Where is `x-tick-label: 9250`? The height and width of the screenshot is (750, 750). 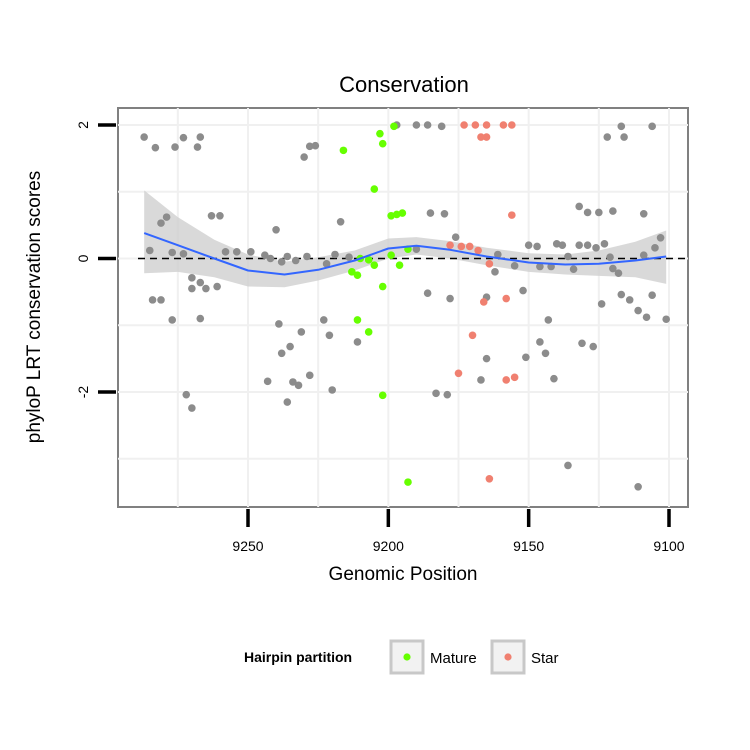
x-tick-label: 9250 is located at coordinates (247, 546).